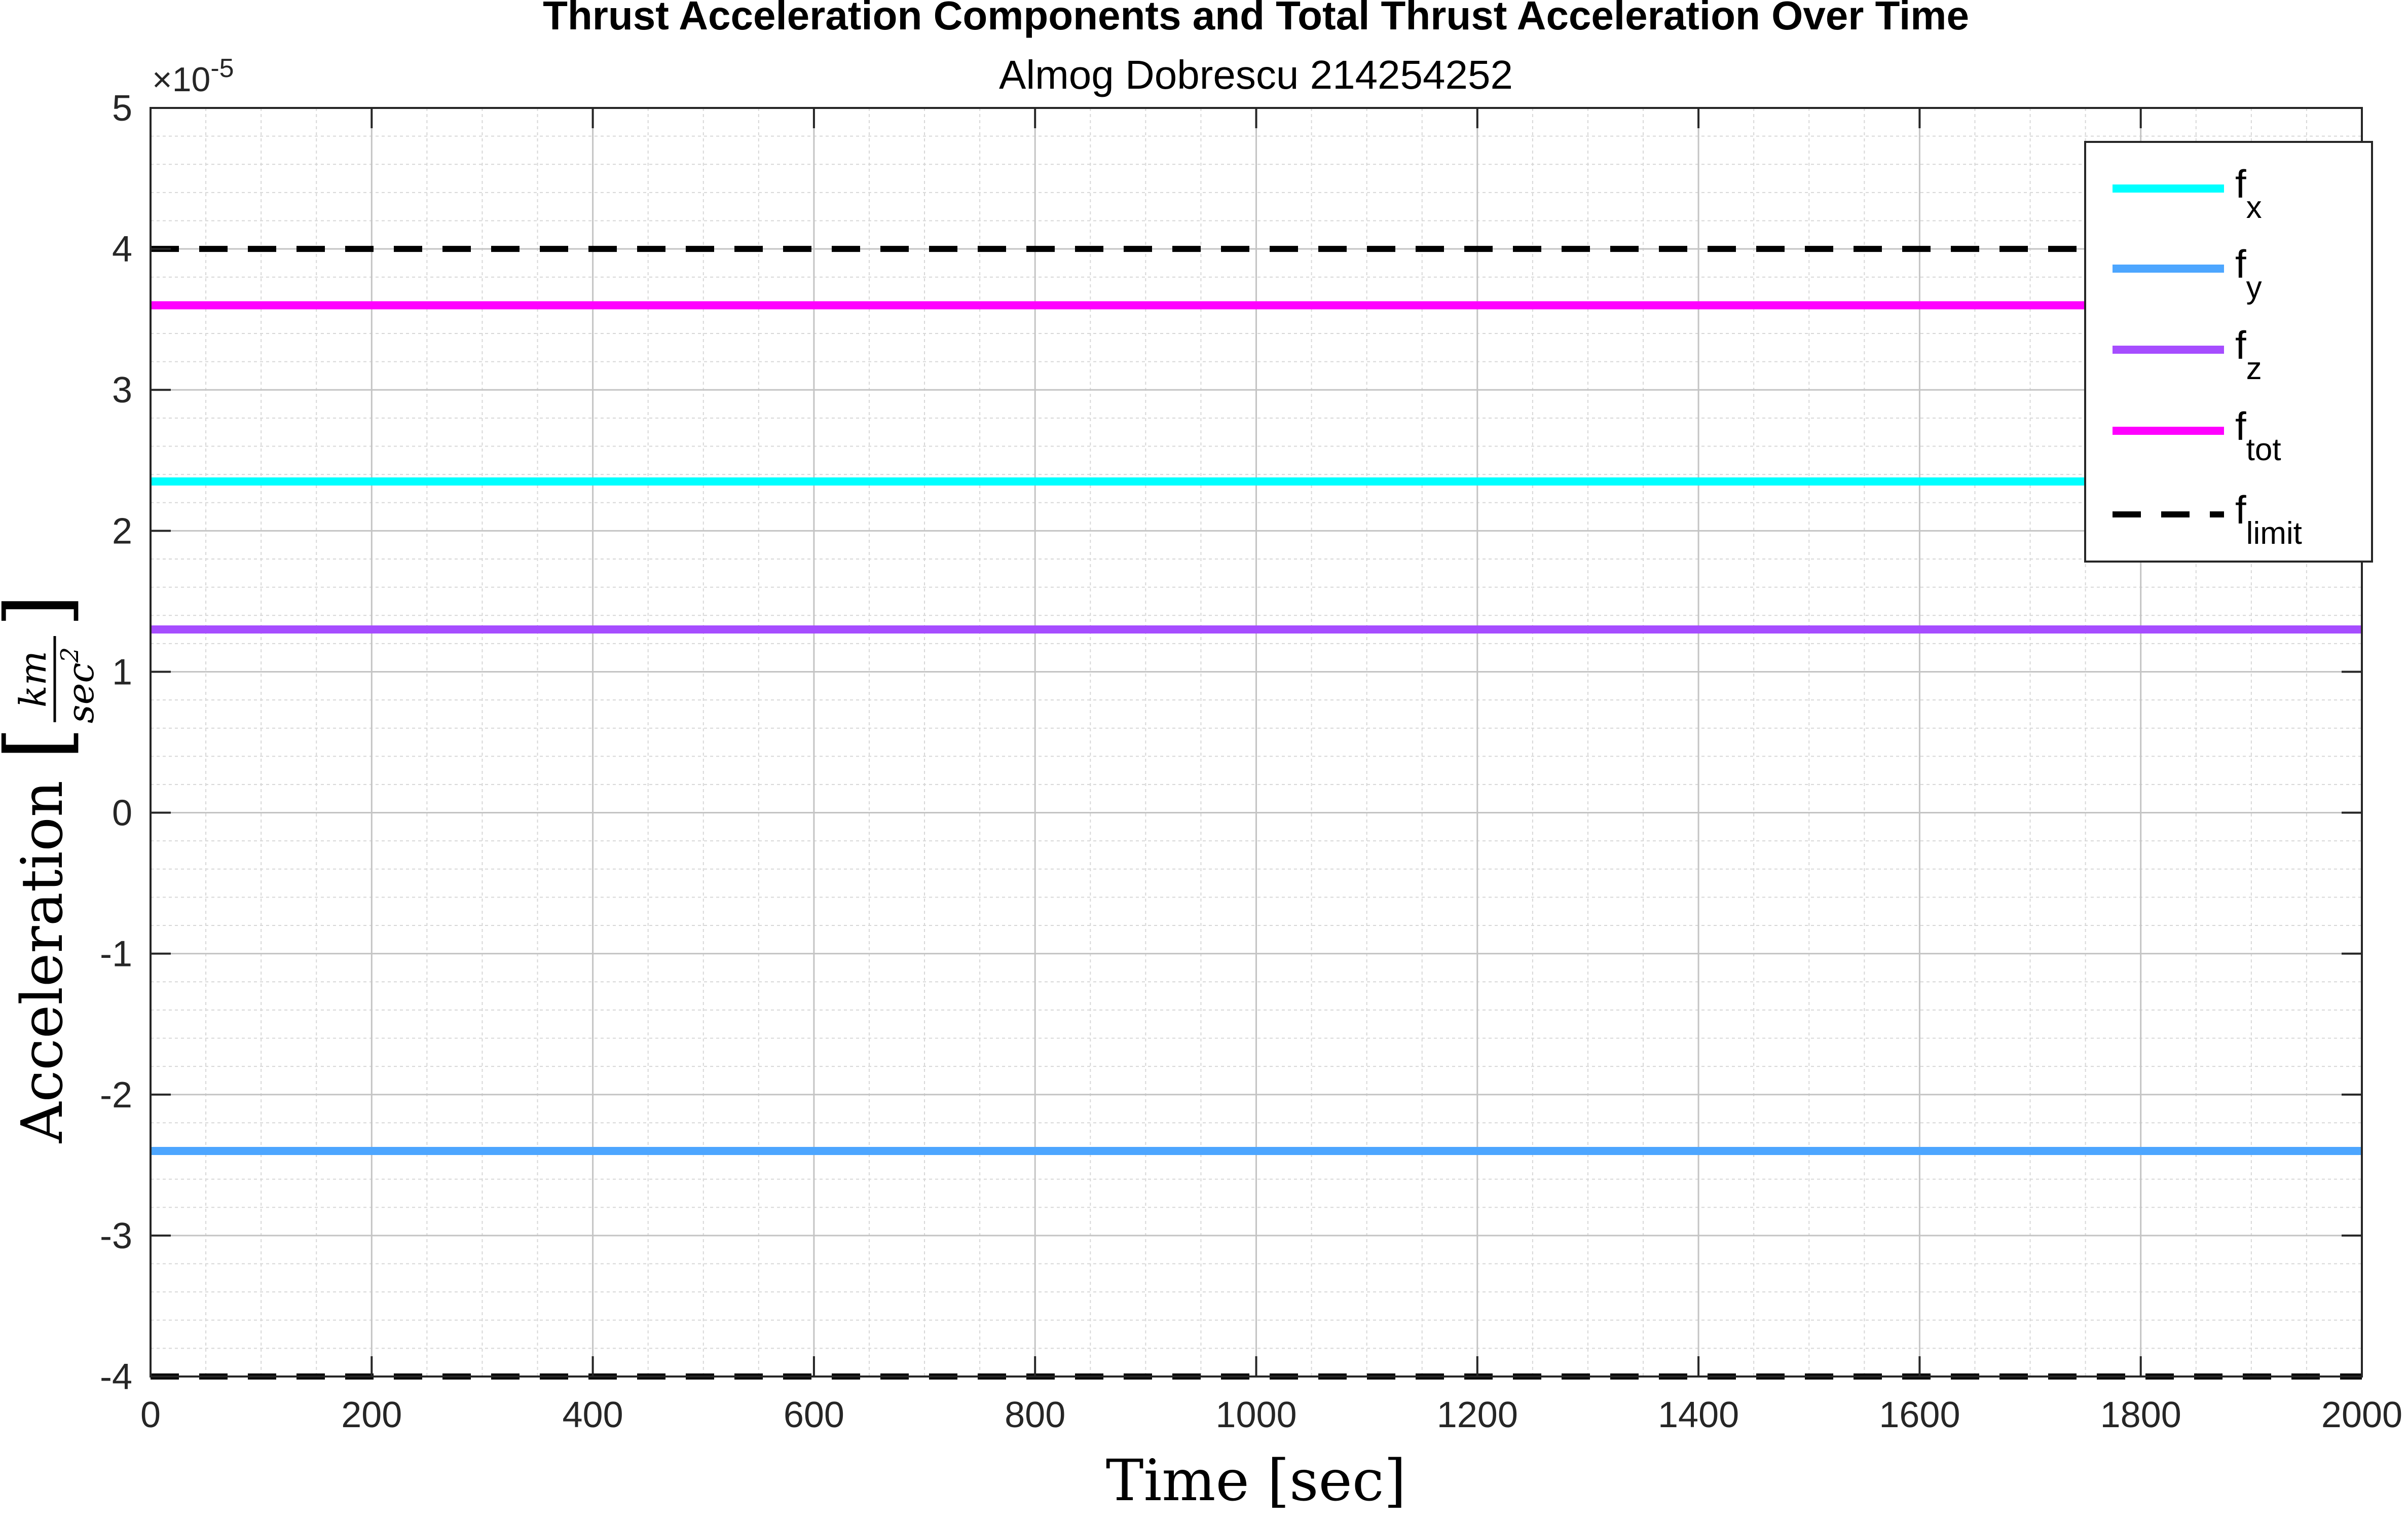 This screenshot has width=2408, height=1525. I want to click on y-tick-label: 2, so click(122, 531).